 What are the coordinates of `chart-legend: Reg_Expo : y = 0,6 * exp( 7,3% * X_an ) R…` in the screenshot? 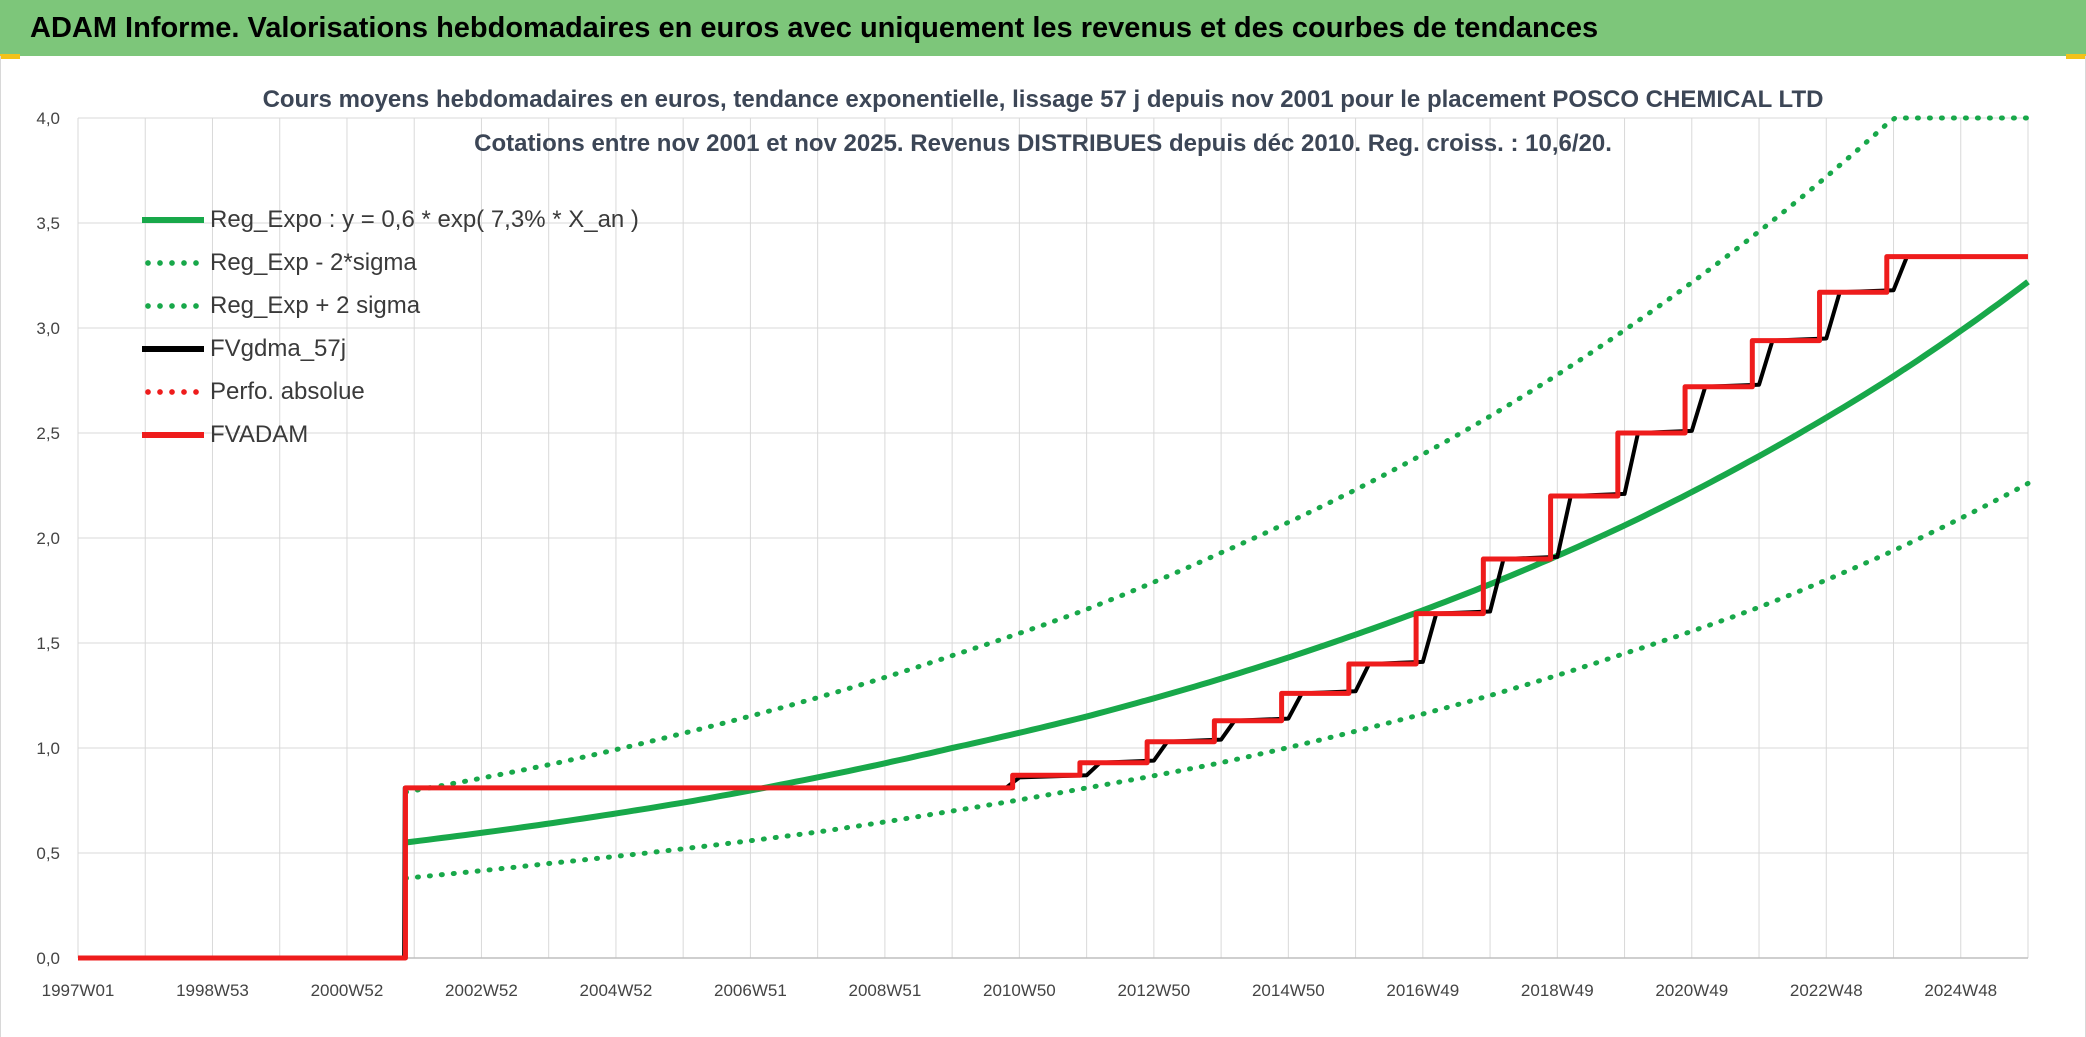 It's located at (390, 327).